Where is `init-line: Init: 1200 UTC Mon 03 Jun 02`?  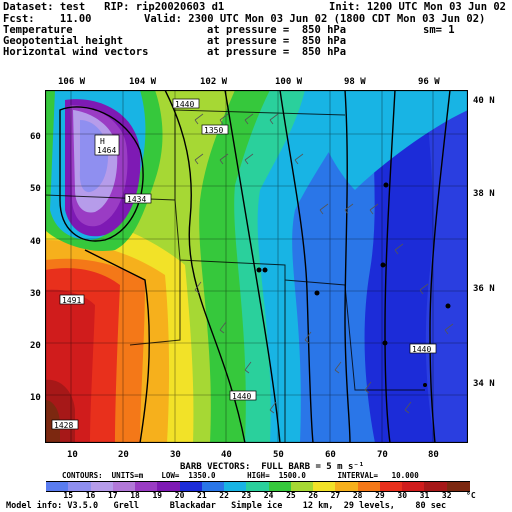 init-line: Init: 1200 UTC Mon 03 Jun 02 is located at coordinates (418, 7).